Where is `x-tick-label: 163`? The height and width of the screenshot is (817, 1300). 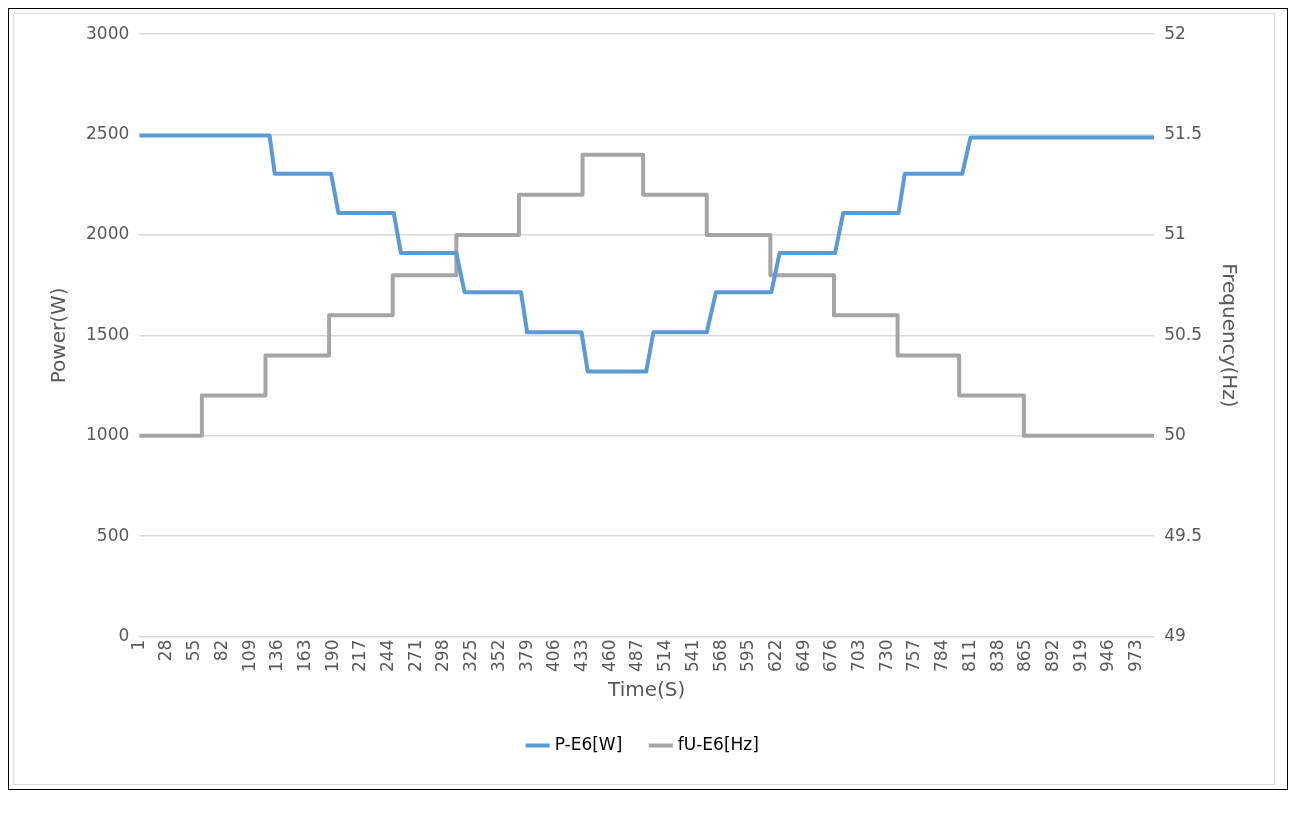 x-tick-label: 163 is located at coordinates (303, 656).